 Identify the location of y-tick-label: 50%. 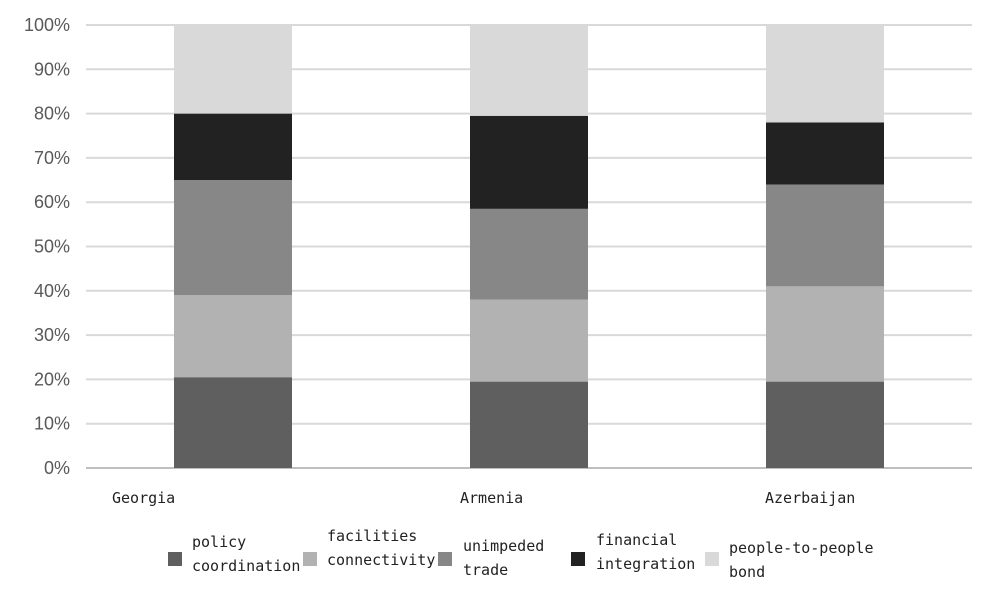
(52, 247).